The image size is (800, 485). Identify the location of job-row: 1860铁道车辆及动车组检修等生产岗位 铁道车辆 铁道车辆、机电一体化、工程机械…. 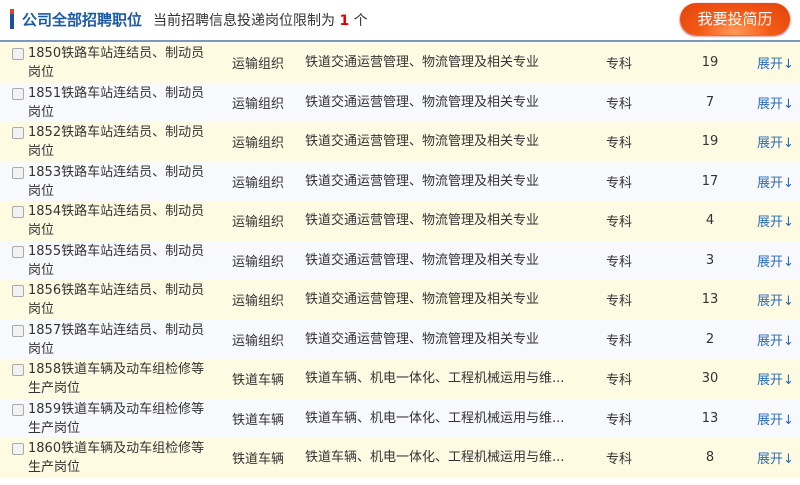
(400, 458).